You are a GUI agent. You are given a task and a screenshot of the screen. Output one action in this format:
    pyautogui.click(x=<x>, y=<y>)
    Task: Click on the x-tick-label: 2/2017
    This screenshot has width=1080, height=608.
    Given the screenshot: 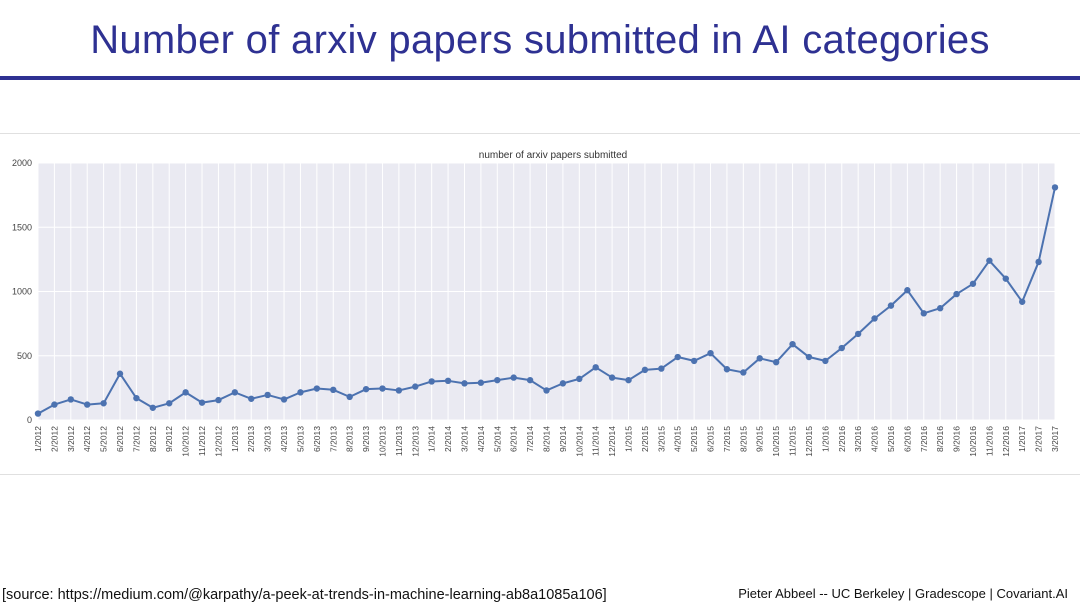 What is the action you would take?
    pyautogui.click(x=1039, y=439)
    